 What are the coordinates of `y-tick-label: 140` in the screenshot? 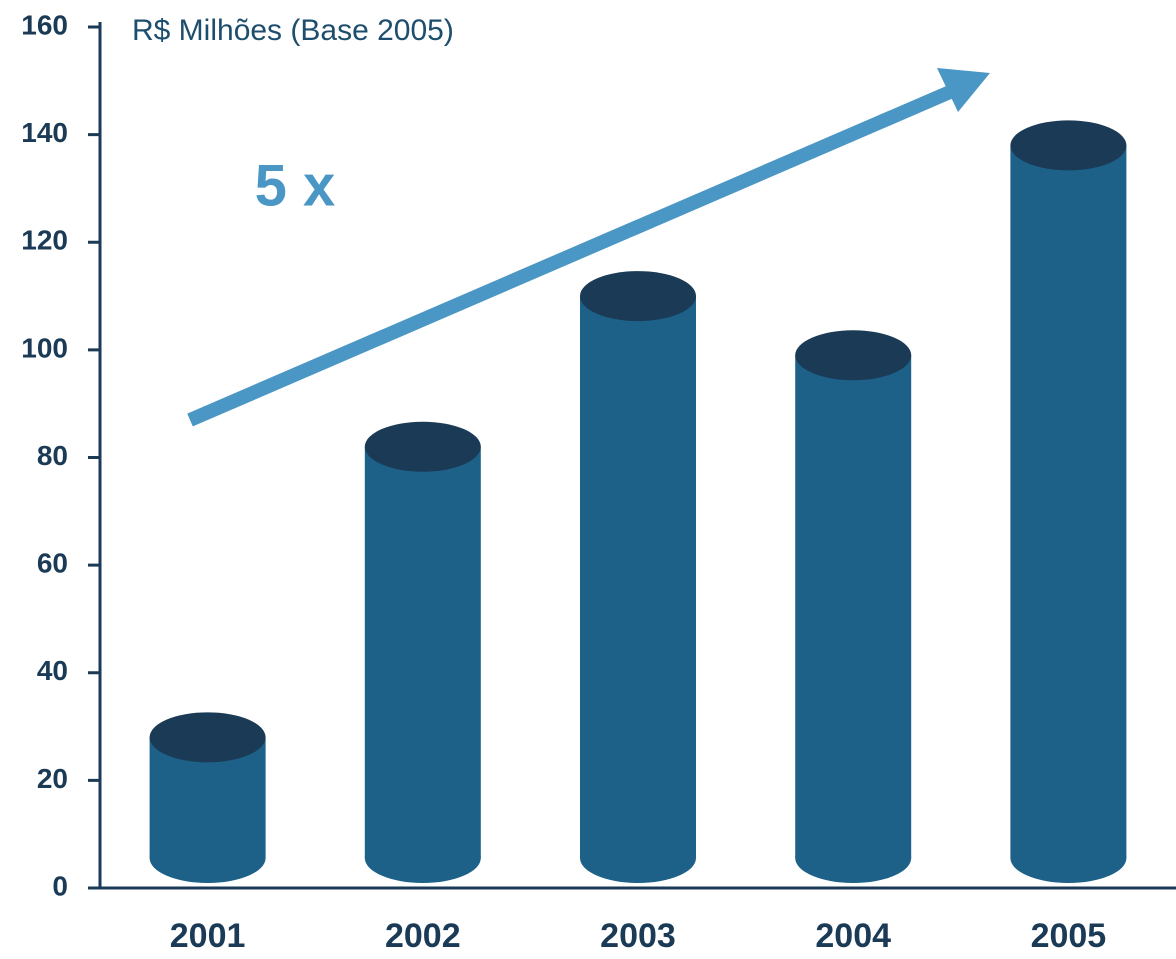 It's located at (44, 132).